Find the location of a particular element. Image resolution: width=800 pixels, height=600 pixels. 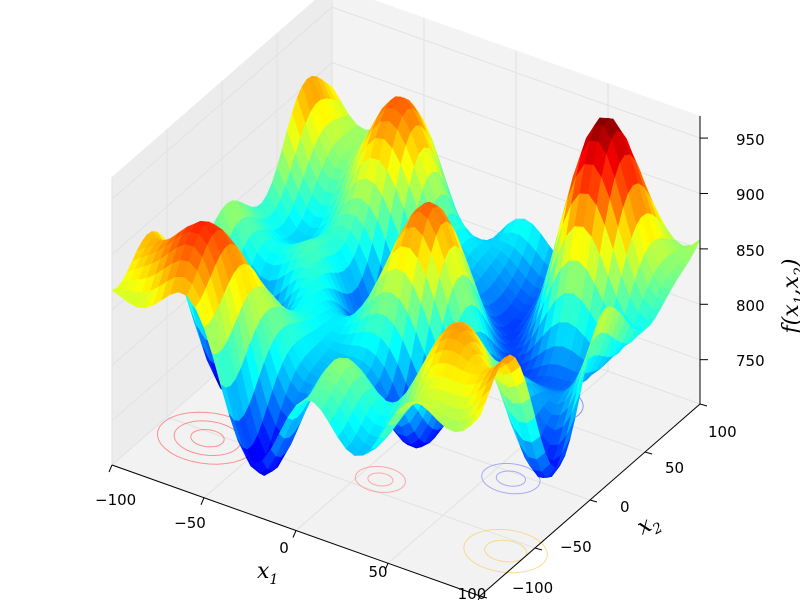

x-tick-label: −100 is located at coordinates (115, 500).